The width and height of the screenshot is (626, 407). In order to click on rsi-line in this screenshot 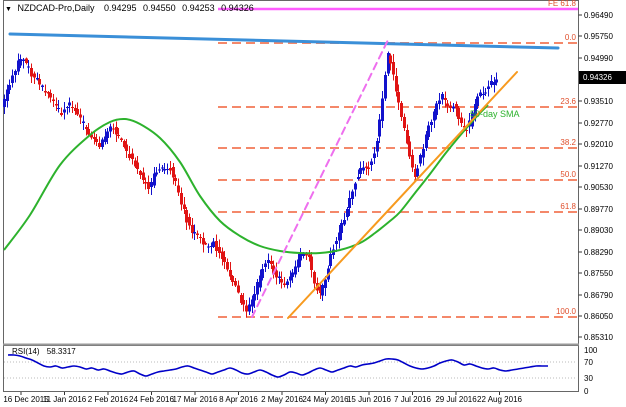, I will do `click(277, 366)`.